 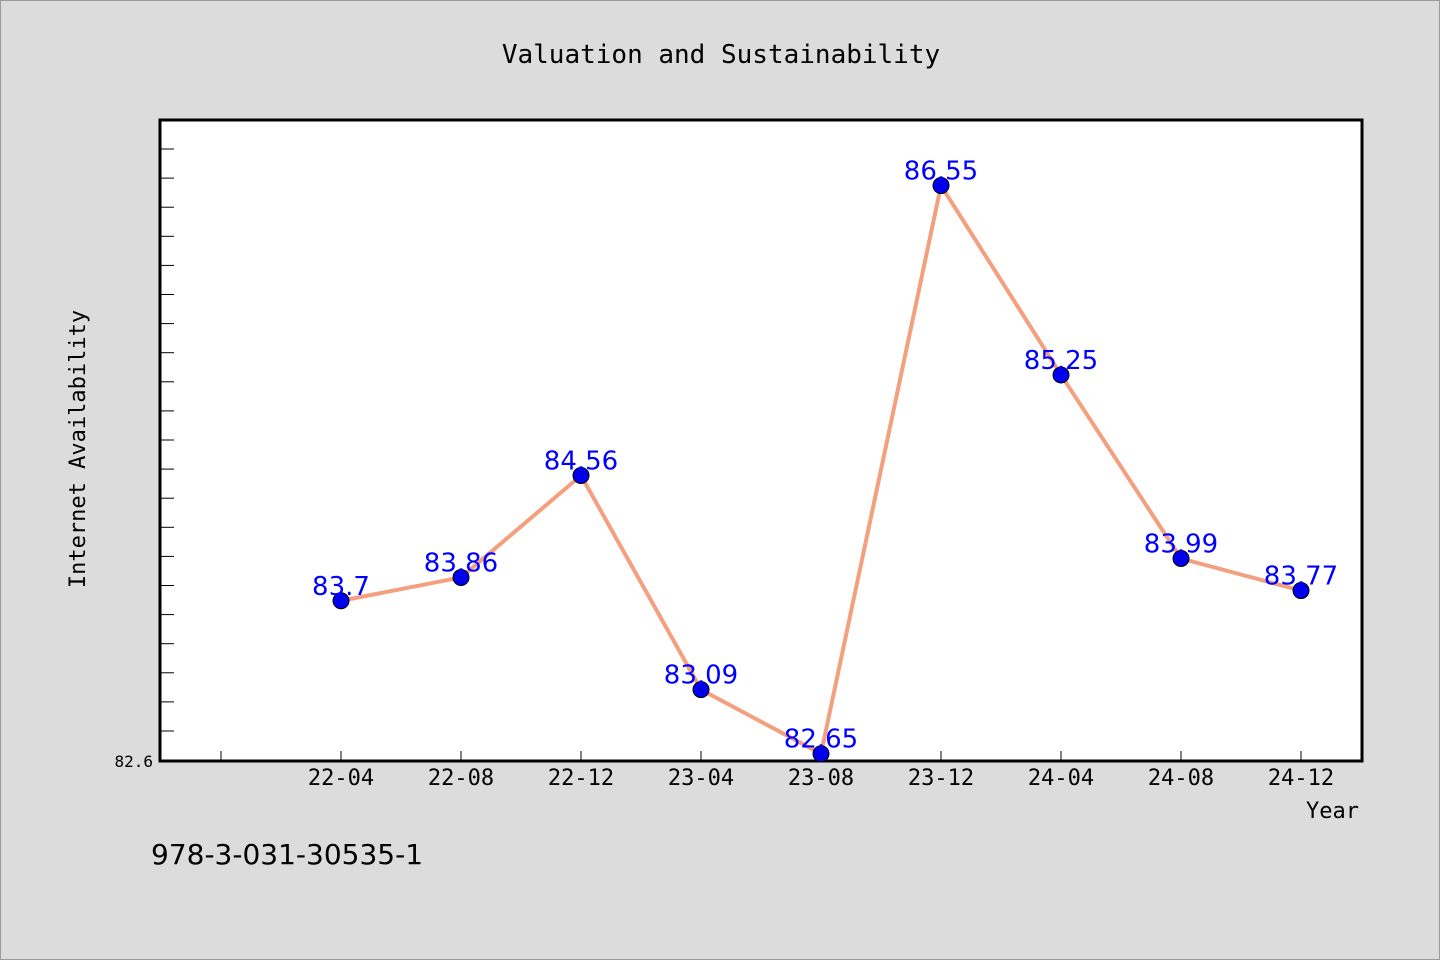 I want to click on data-label: 83.86, so click(x=461, y=563).